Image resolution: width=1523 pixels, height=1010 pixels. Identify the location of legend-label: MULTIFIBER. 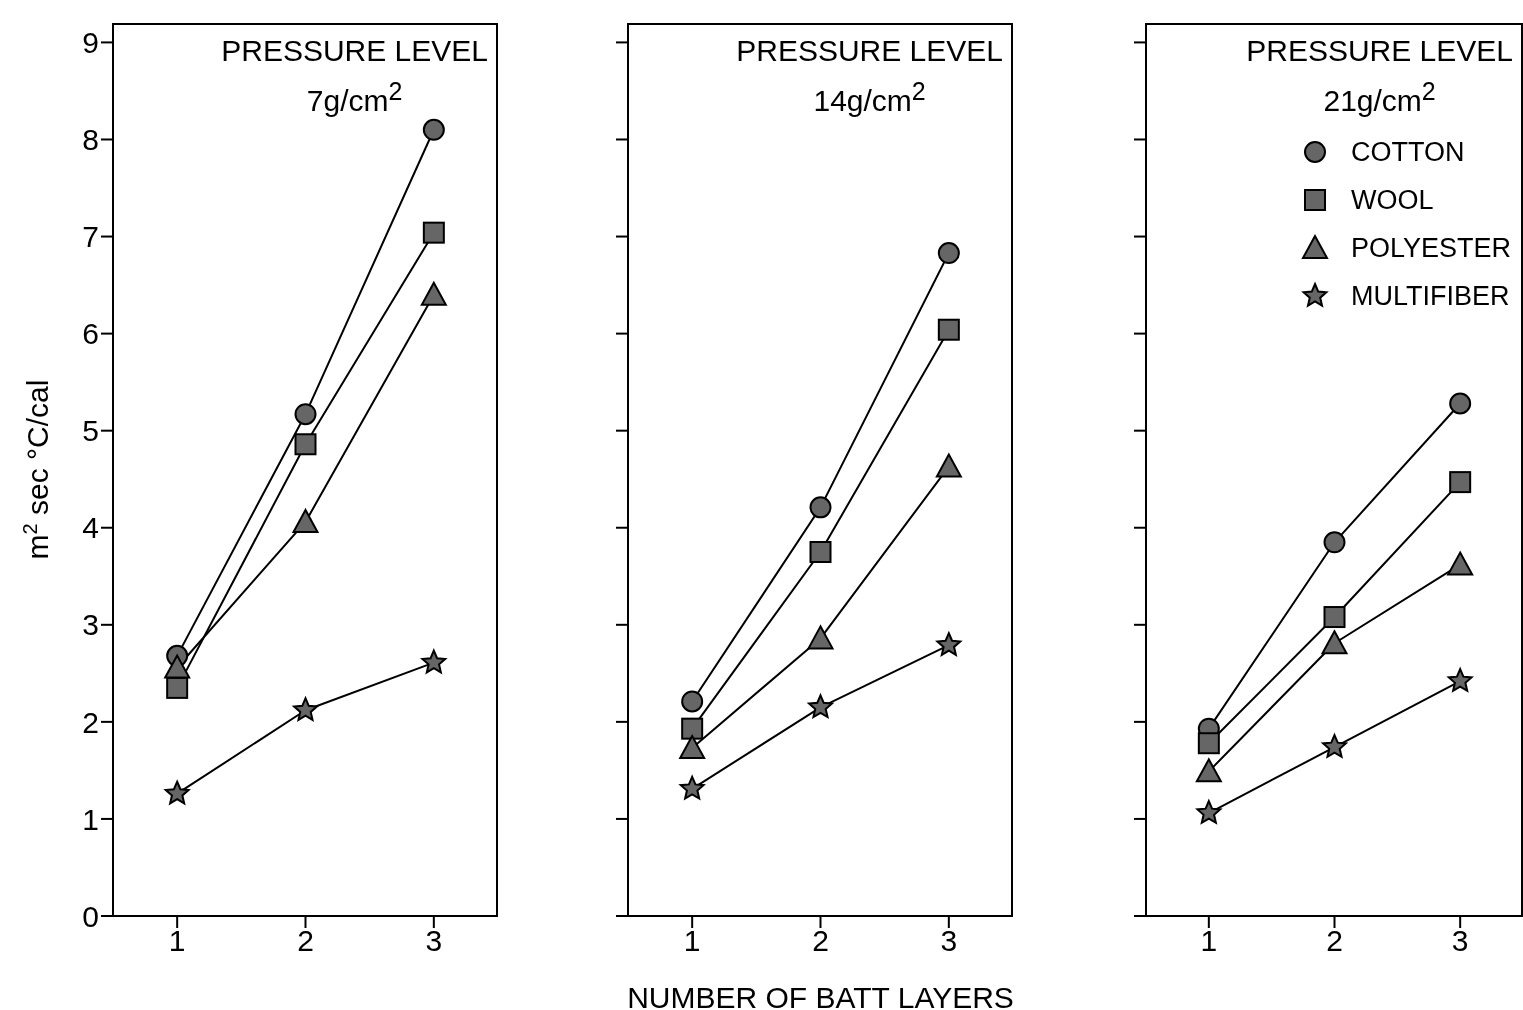
(1430, 296).